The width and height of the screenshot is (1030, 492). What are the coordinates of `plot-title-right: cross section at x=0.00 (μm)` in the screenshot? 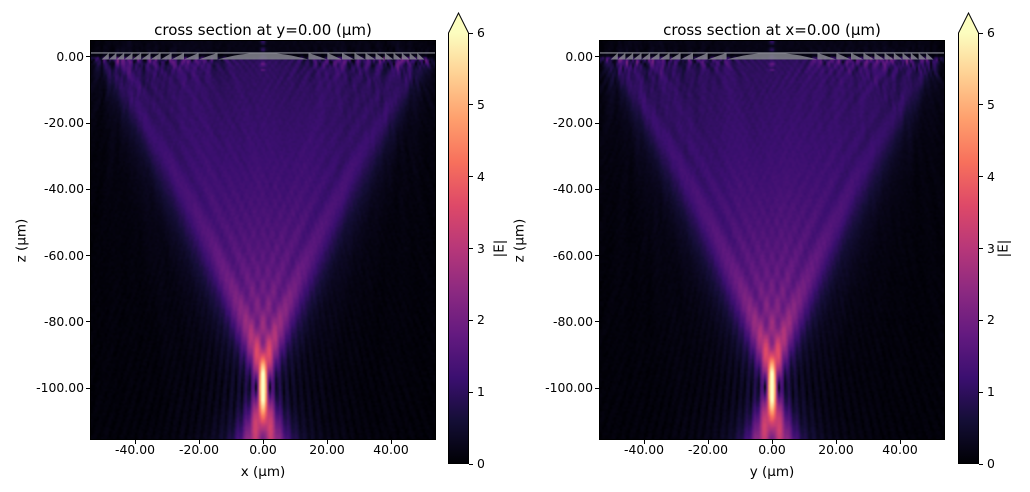 It's located at (772, 30).